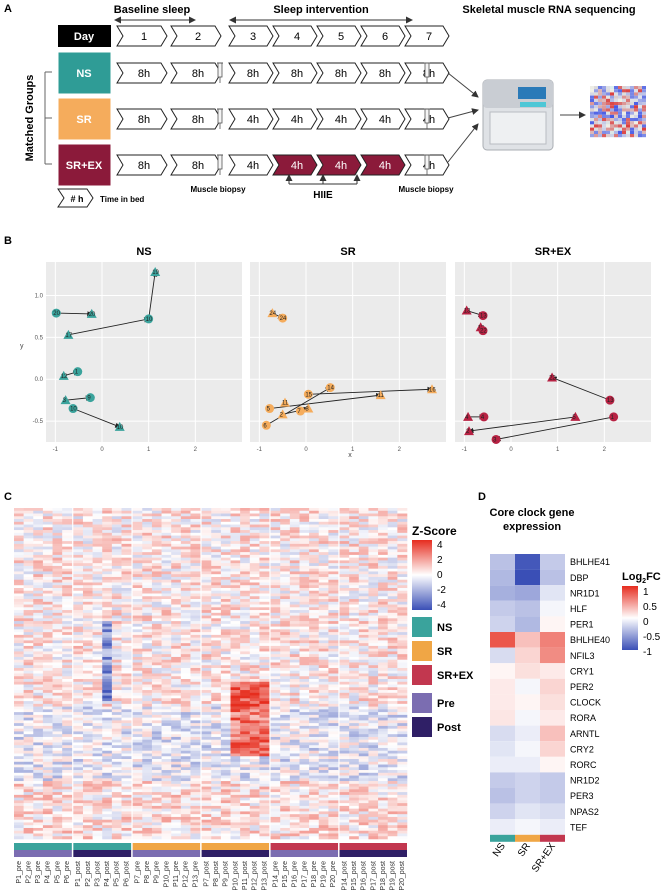 The height and width of the screenshot is (892, 671). I want to click on sample-label: P3_post, so click(97, 874).